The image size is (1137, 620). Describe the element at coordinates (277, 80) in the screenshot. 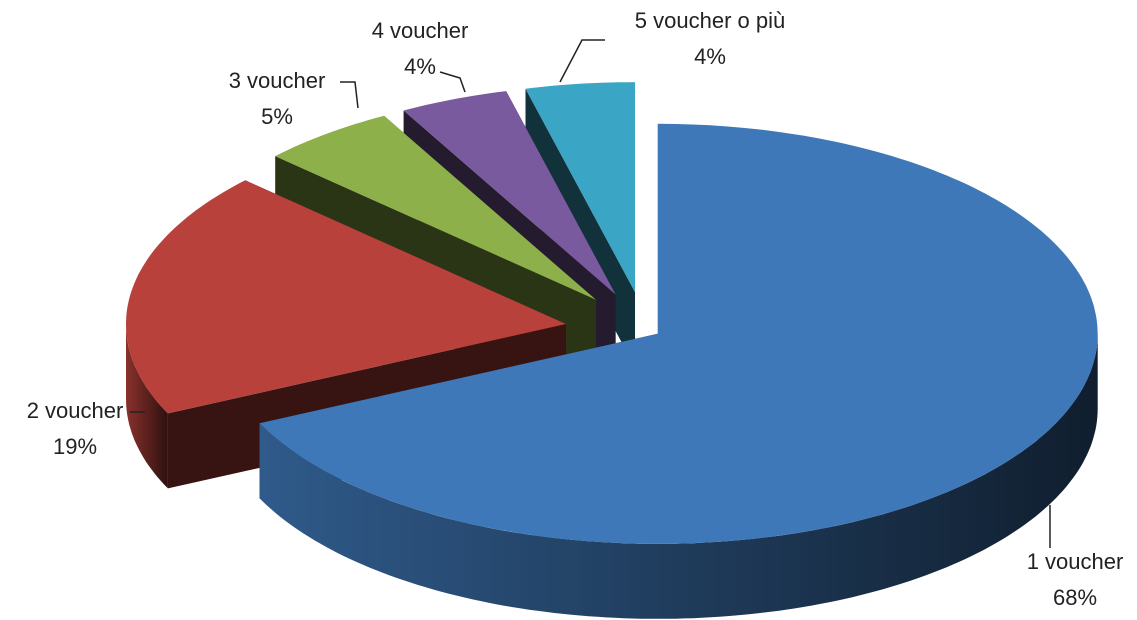

I see `slice-label: 3 voucher` at that location.